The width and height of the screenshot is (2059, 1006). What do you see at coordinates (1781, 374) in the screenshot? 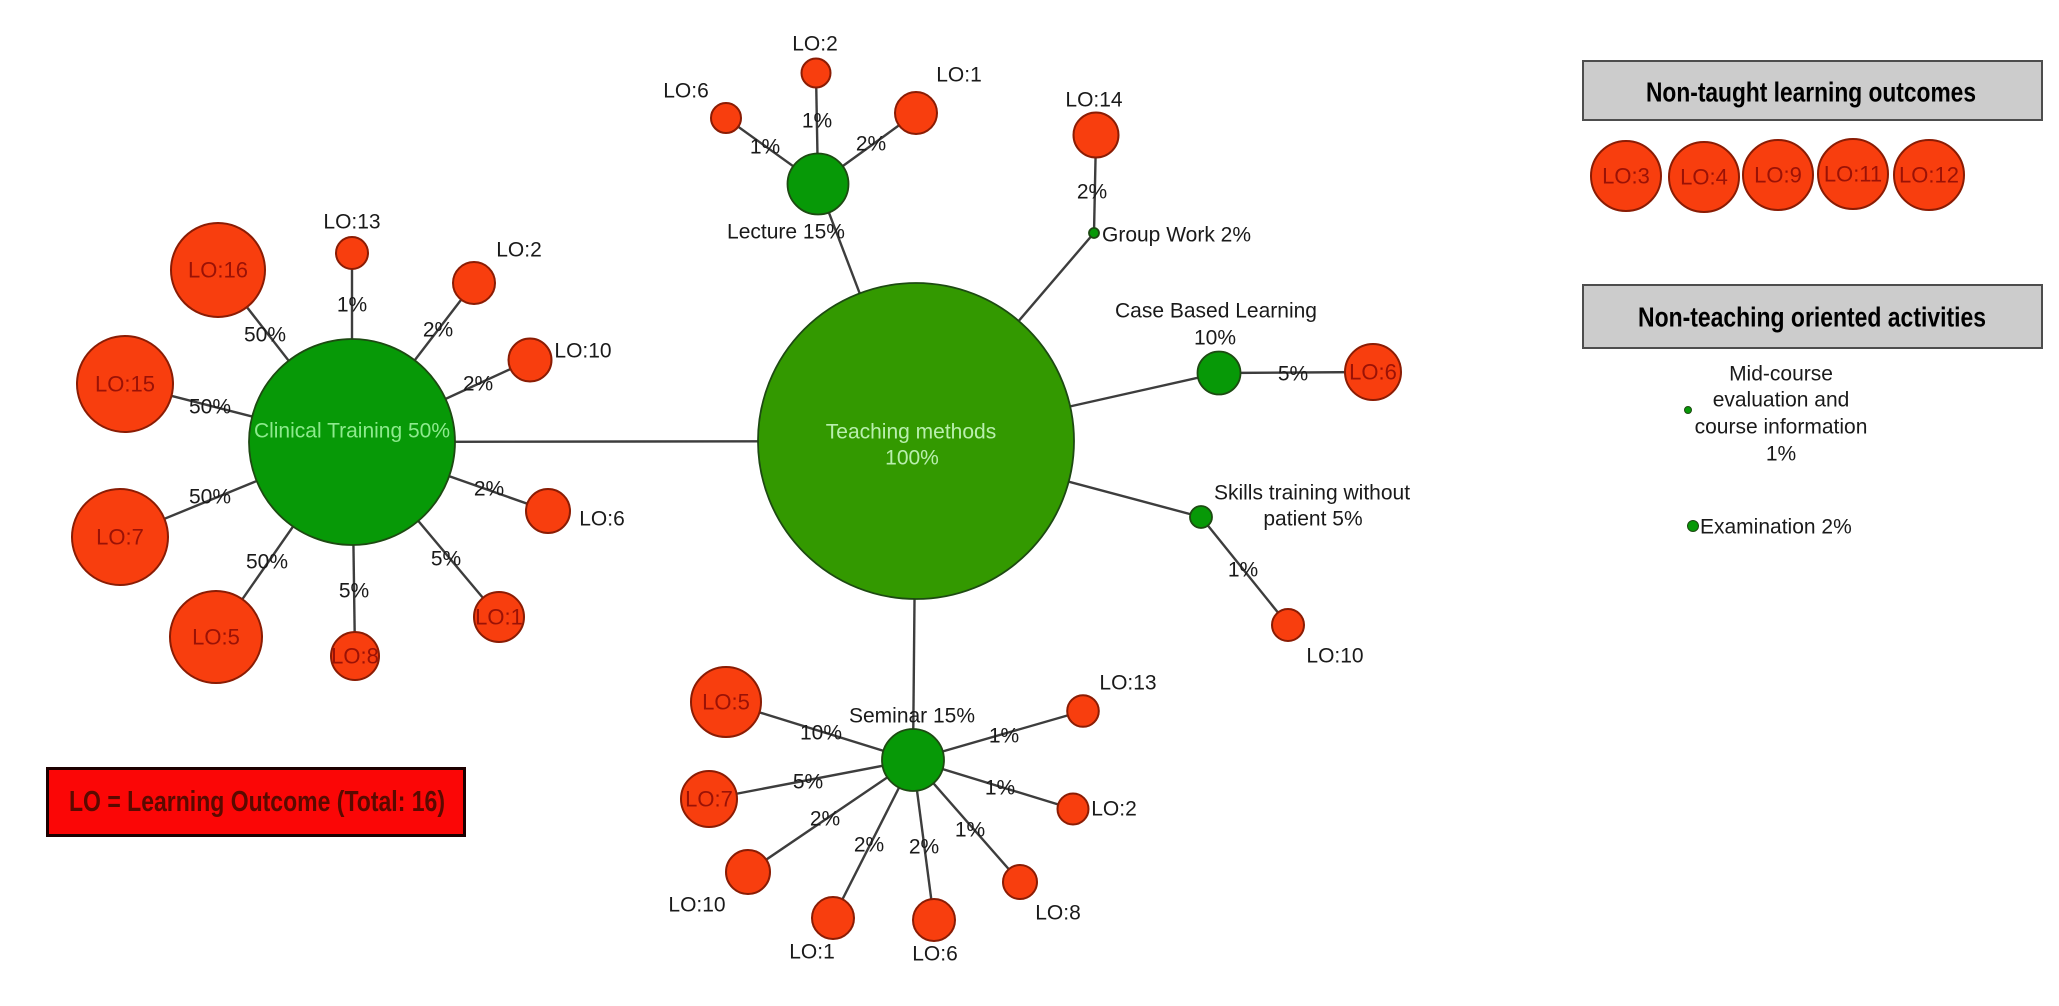
I see `svg-text: Mid-course` at bounding box center [1781, 374].